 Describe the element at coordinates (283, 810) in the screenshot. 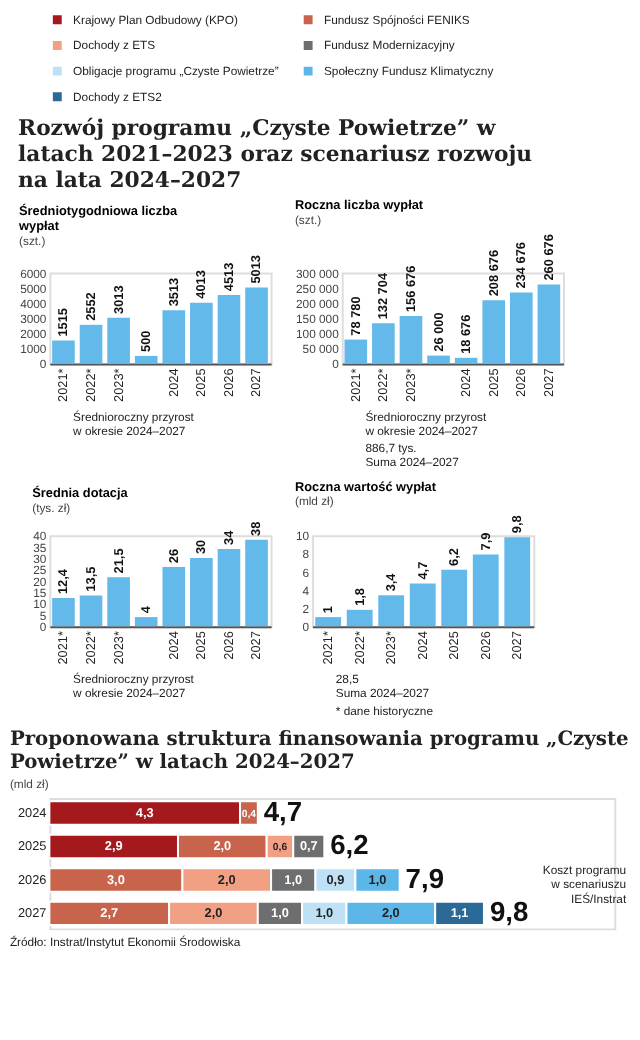

I see `total-label: 4,7` at that location.